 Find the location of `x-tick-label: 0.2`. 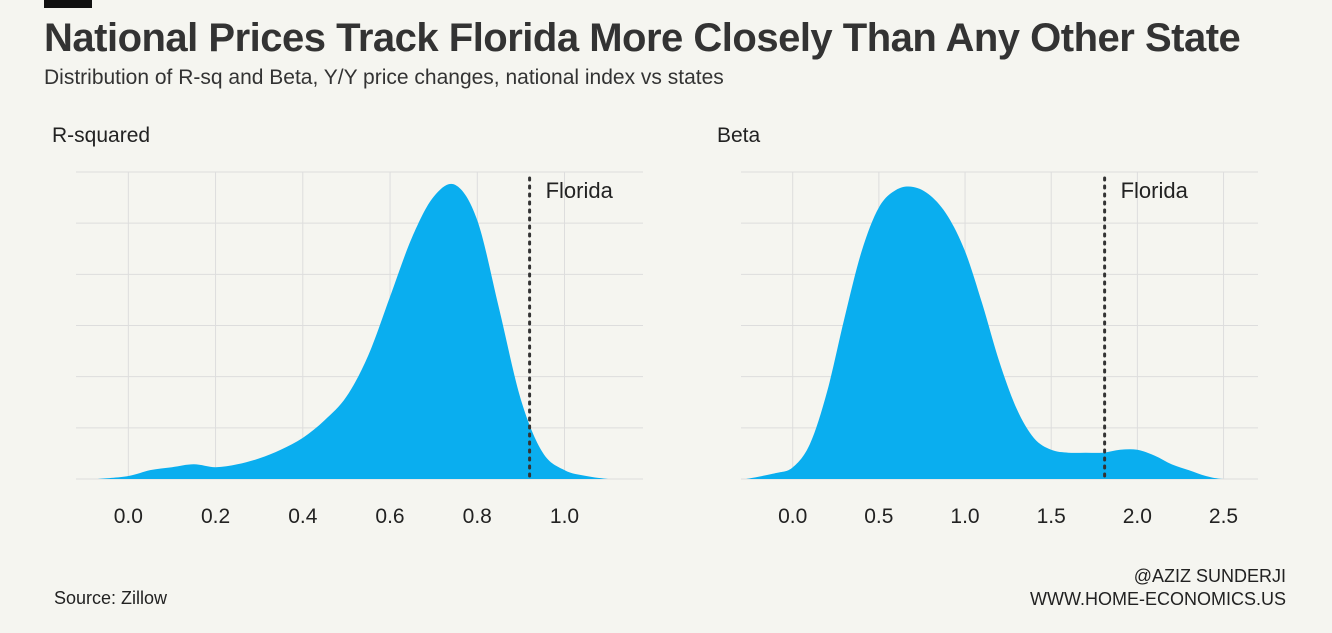

x-tick-label: 0.2 is located at coordinates (215, 516).